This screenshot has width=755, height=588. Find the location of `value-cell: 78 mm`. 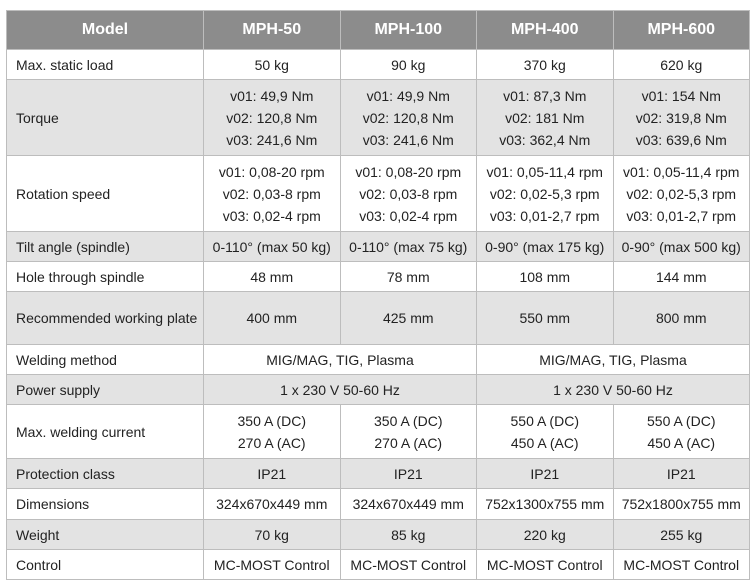

value-cell: 78 mm is located at coordinates (408, 276).